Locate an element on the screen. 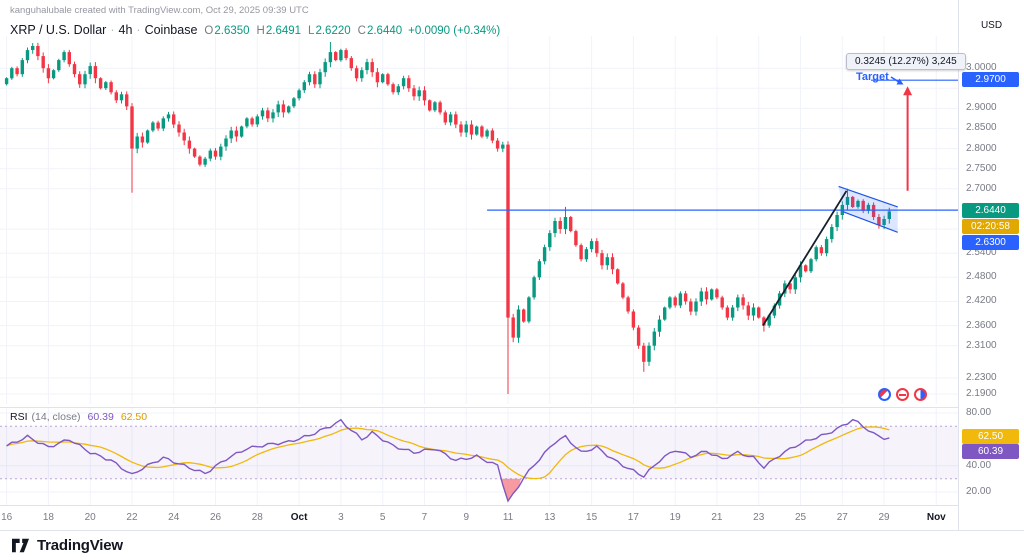  price-tick: 2.8500 is located at coordinates (981, 128).